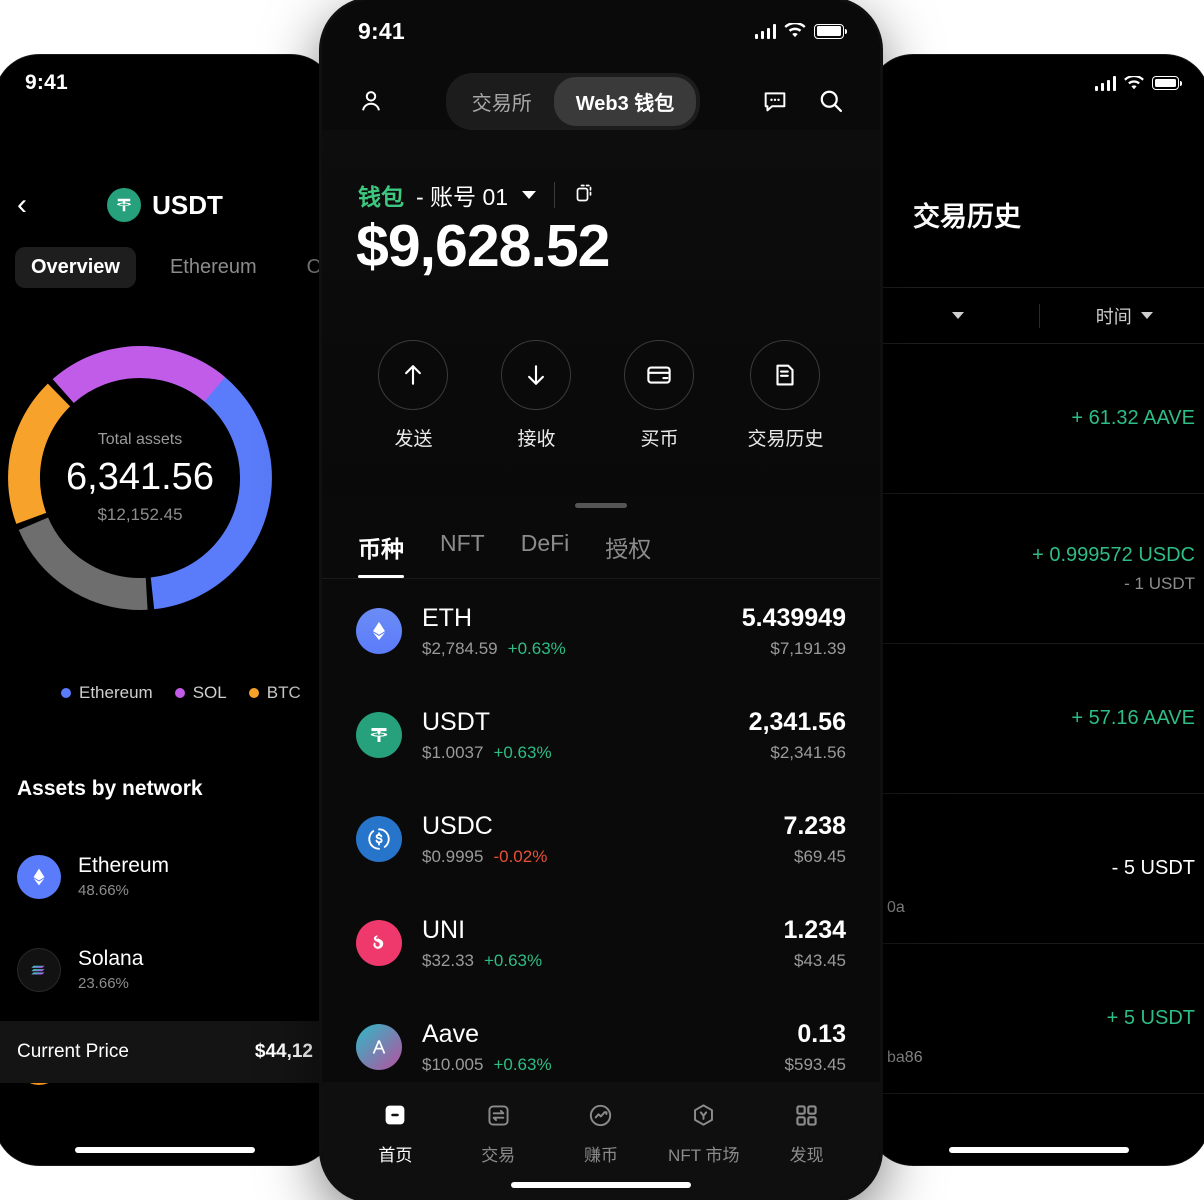  Describe the element at coordinates (140, 514) in the screenshot. I see `donut-subvalue: $12,152.45` at that location.